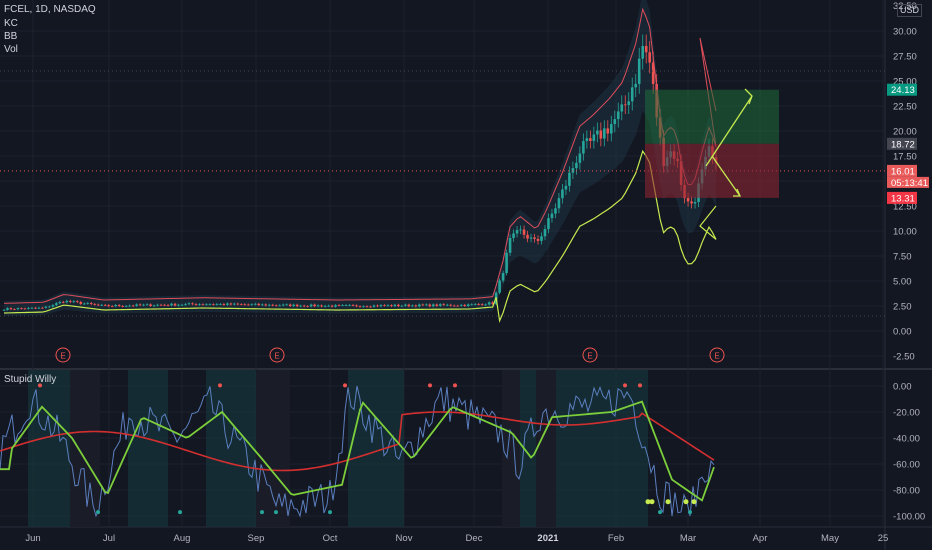 The image size is (932, 550). What do you see at coordinates (906, 465) in the screenshot?
I see `osc-axis-label: -60.00` at bounding box center [906, 465].